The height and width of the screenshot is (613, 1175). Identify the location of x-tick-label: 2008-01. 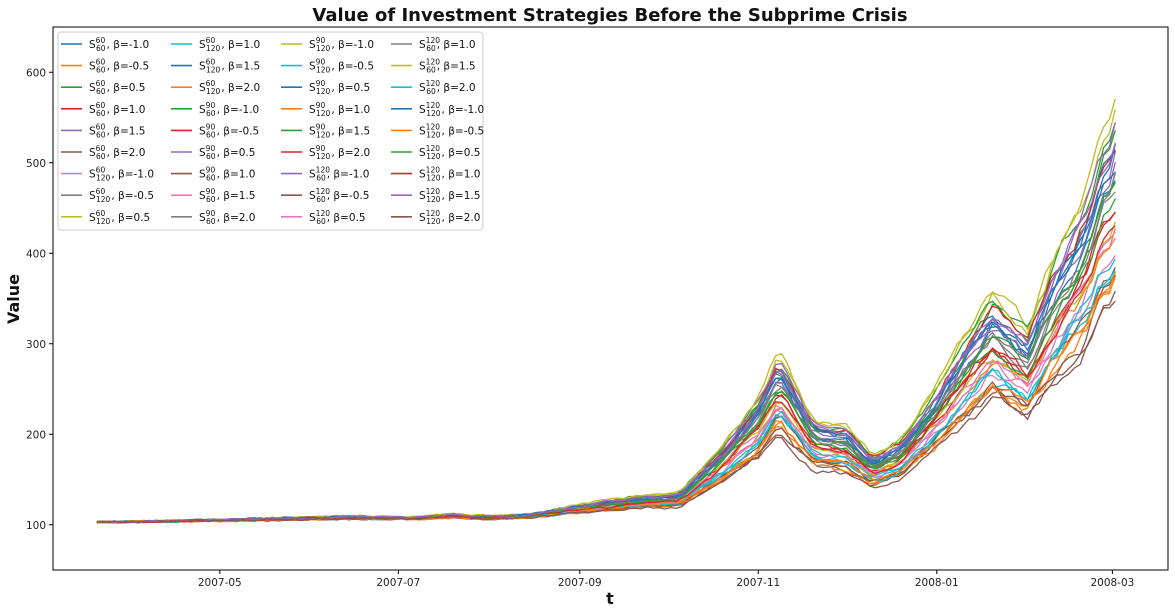
(937, 583).